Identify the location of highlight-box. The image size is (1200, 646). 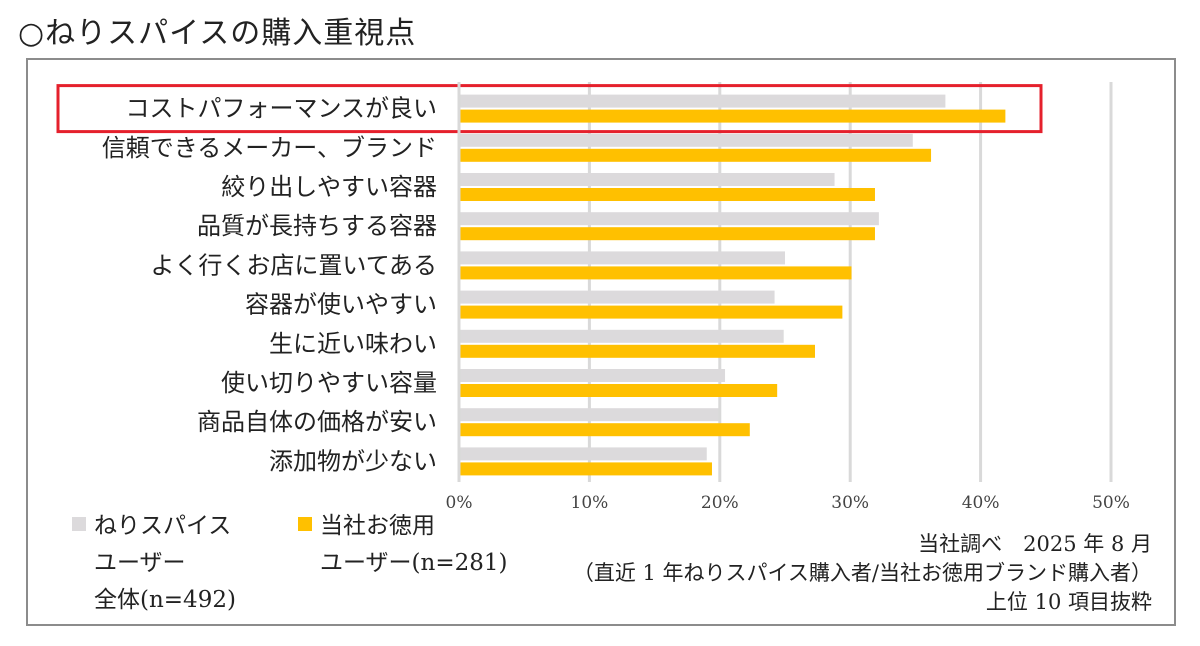
(549, 109).